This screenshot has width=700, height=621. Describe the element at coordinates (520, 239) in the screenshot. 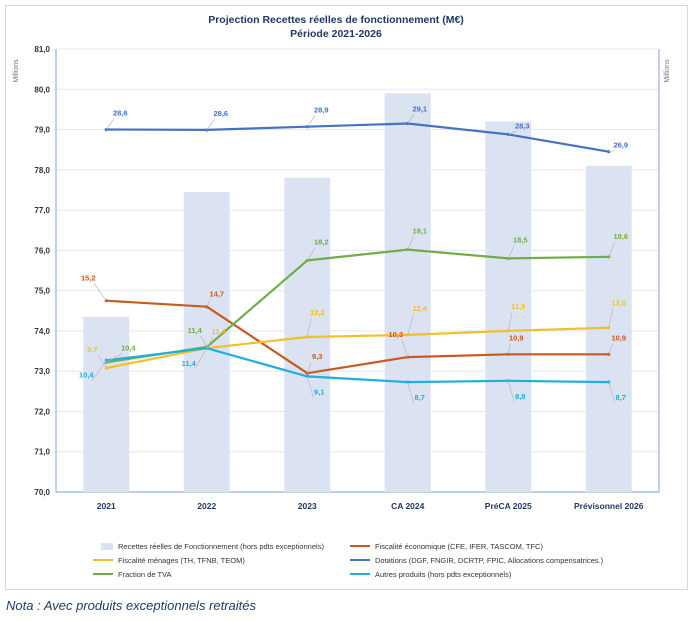

I see `data-label-3-4: 18,5` at that location.